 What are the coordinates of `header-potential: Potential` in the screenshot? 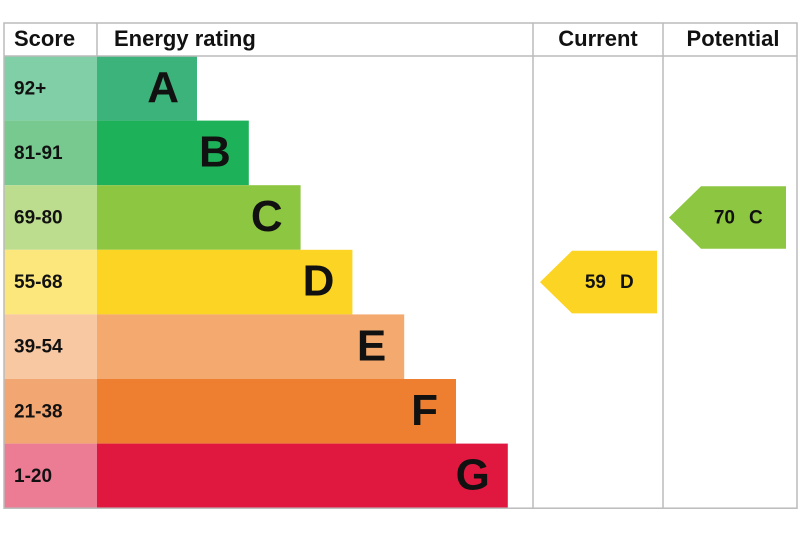 It's located at (733, 38).